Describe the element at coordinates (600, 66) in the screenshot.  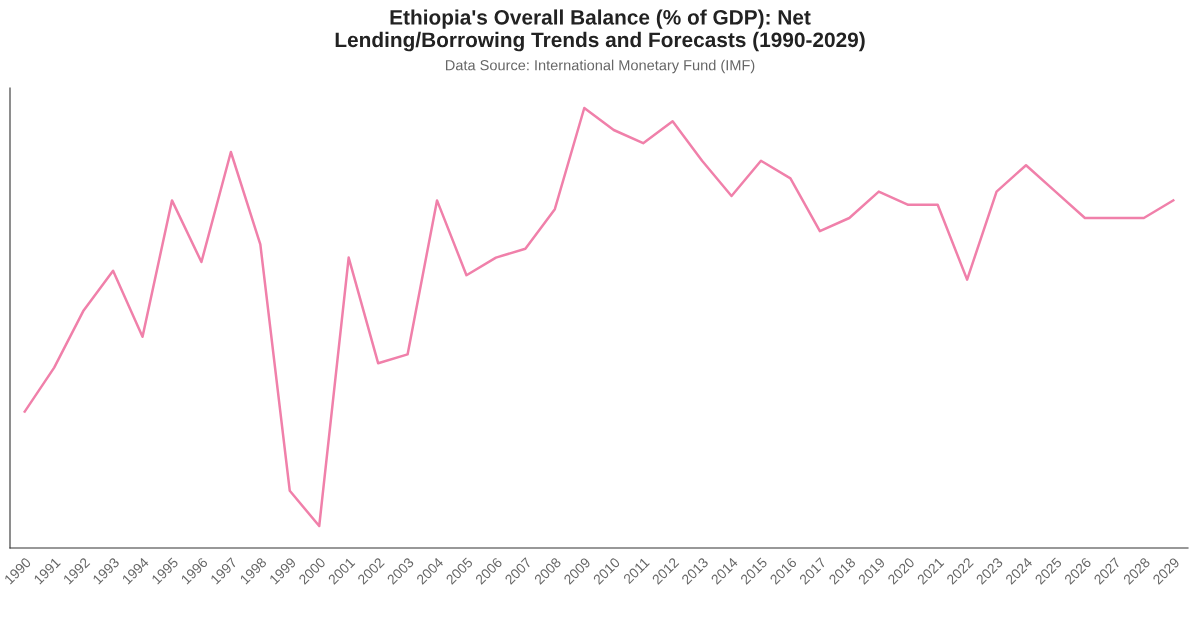
I see `chart-subtitle: Data Source: International Monetary Fund (IMF)` at that location.